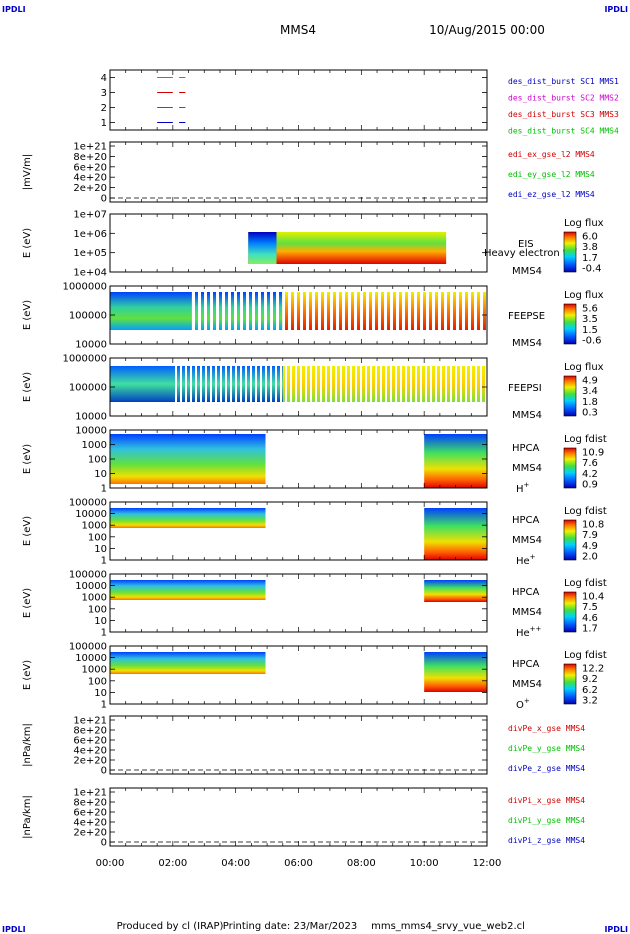  What do you see at coordinates (90, 761) in the screenshot?
I see `y-tick-label: 2e+20` at bounding box center [90, 761].